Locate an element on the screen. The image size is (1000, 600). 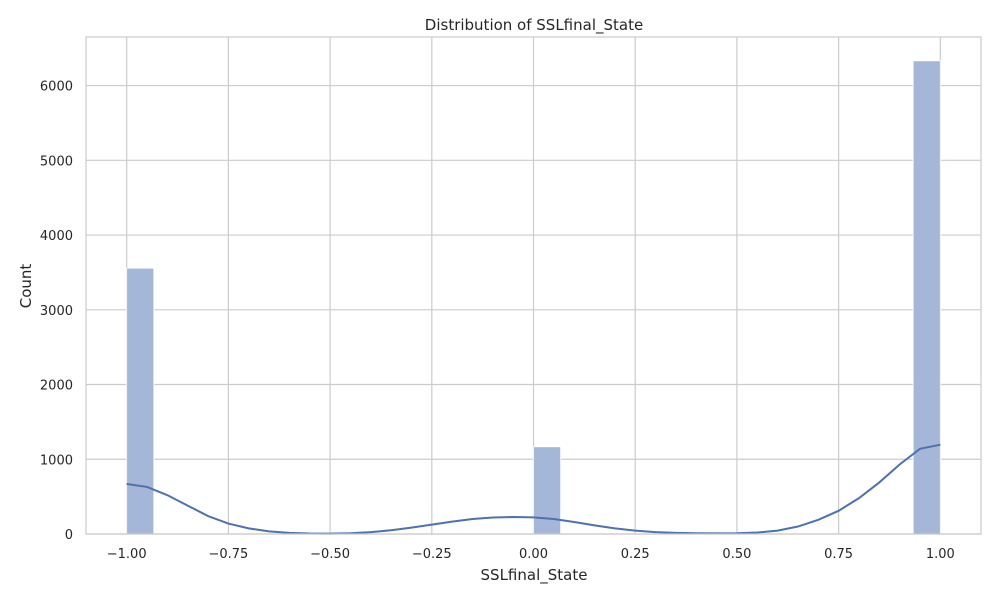
kde-layer is located at coordinates (533, 489).